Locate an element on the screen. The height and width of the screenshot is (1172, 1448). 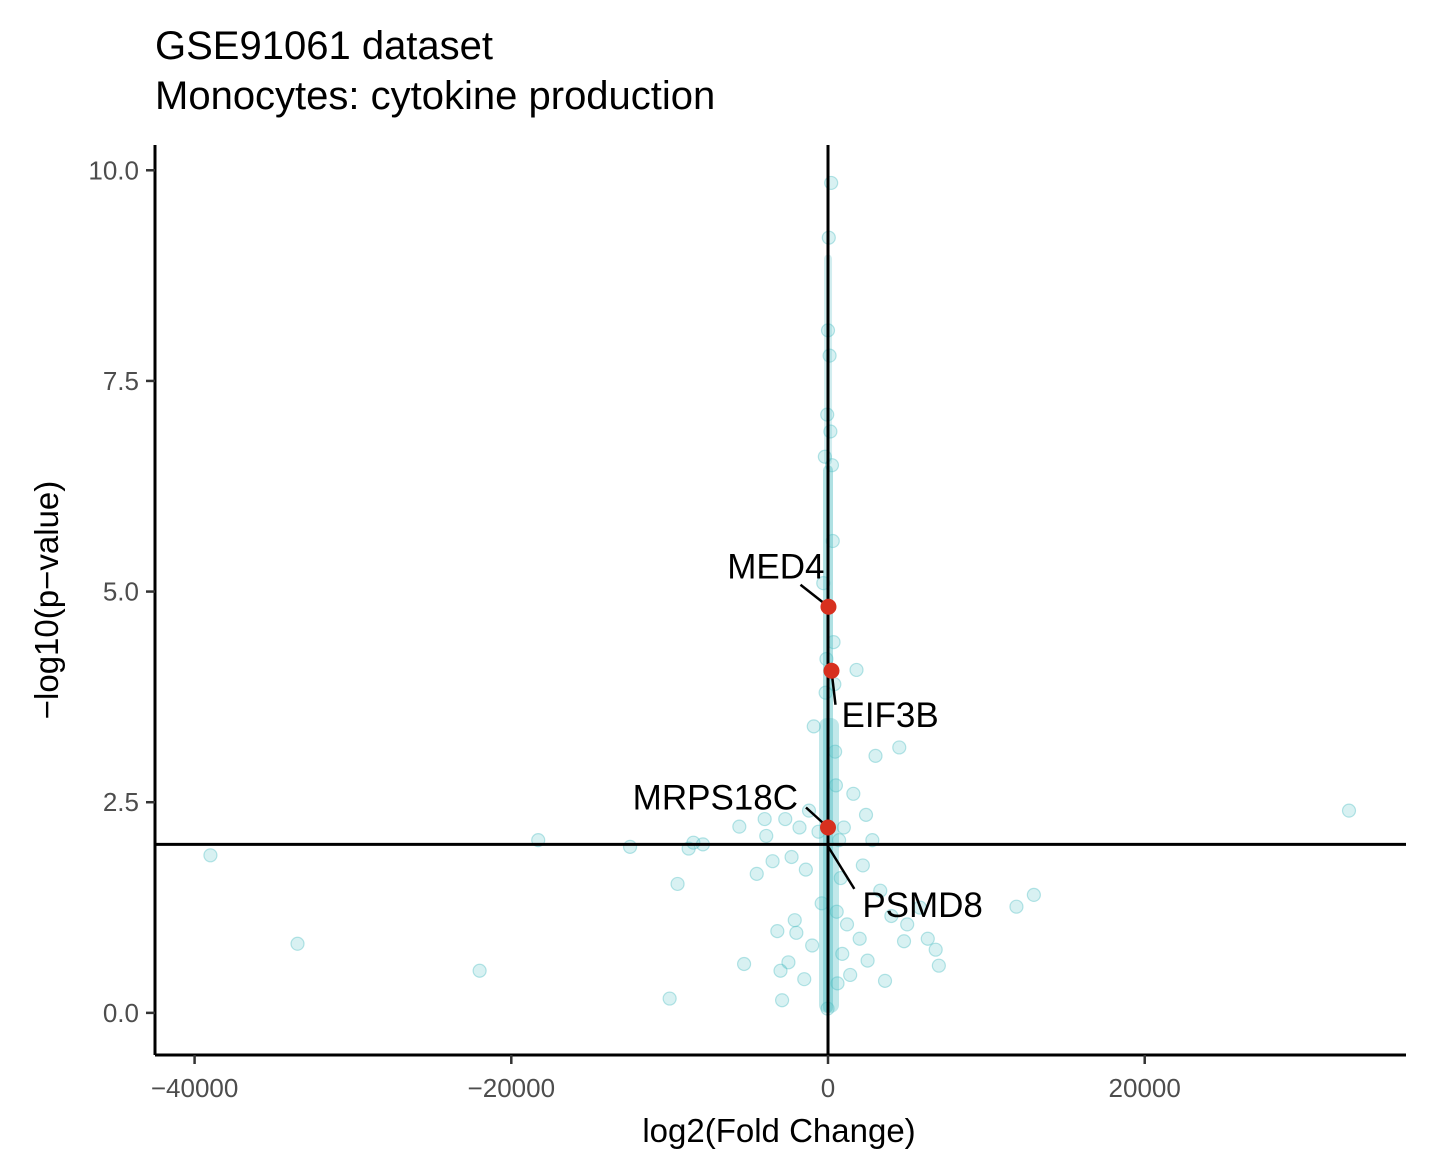
label-leader-line is located at coordinates (841, 868).